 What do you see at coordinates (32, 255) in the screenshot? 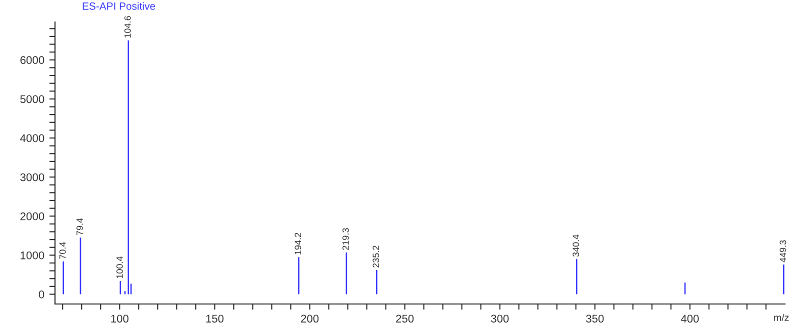
I see `y-tick-label: 1000` at bounding box center [32, 255].